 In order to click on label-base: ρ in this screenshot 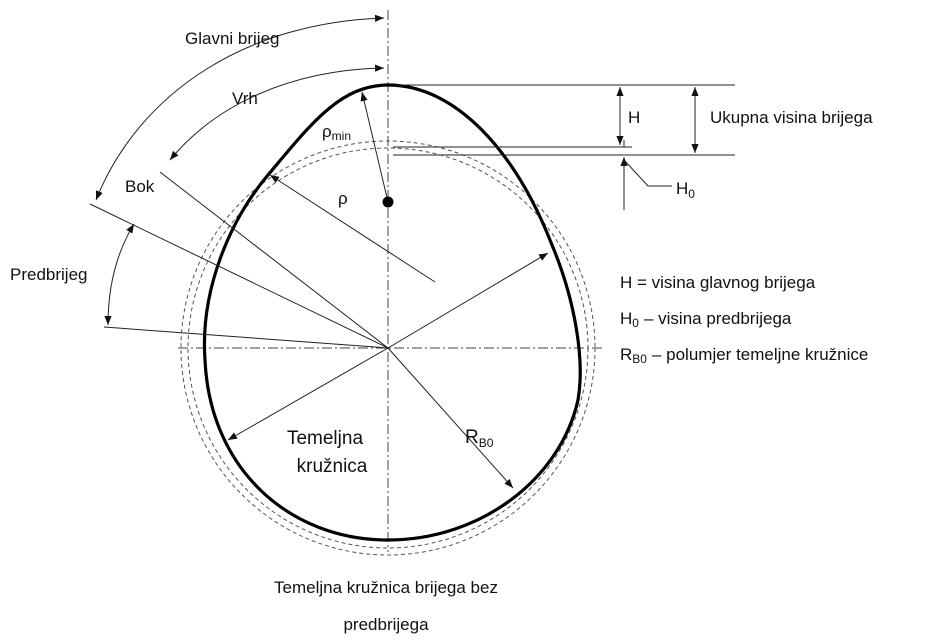, I will do `click(327, 131)`.